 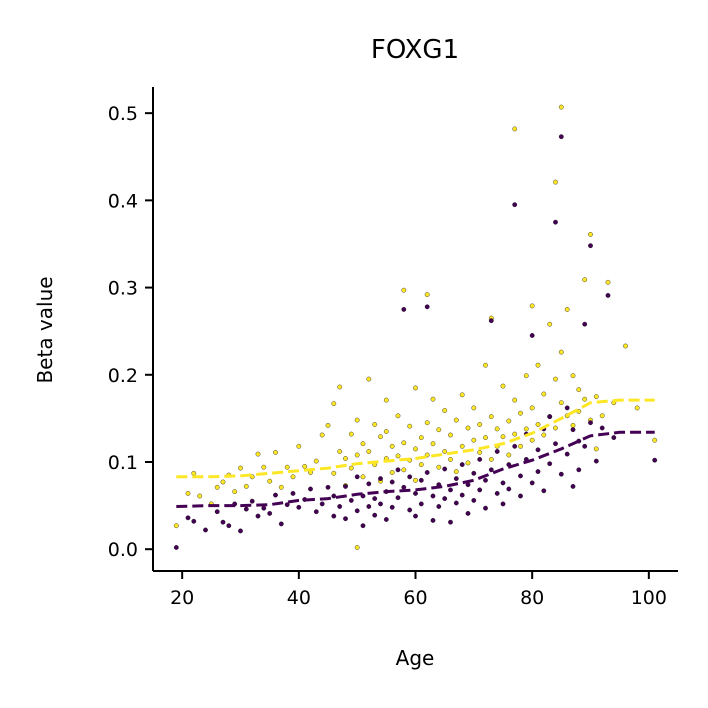 I want to click on y-tick-label: 0.1, so click(x=123, y=463).